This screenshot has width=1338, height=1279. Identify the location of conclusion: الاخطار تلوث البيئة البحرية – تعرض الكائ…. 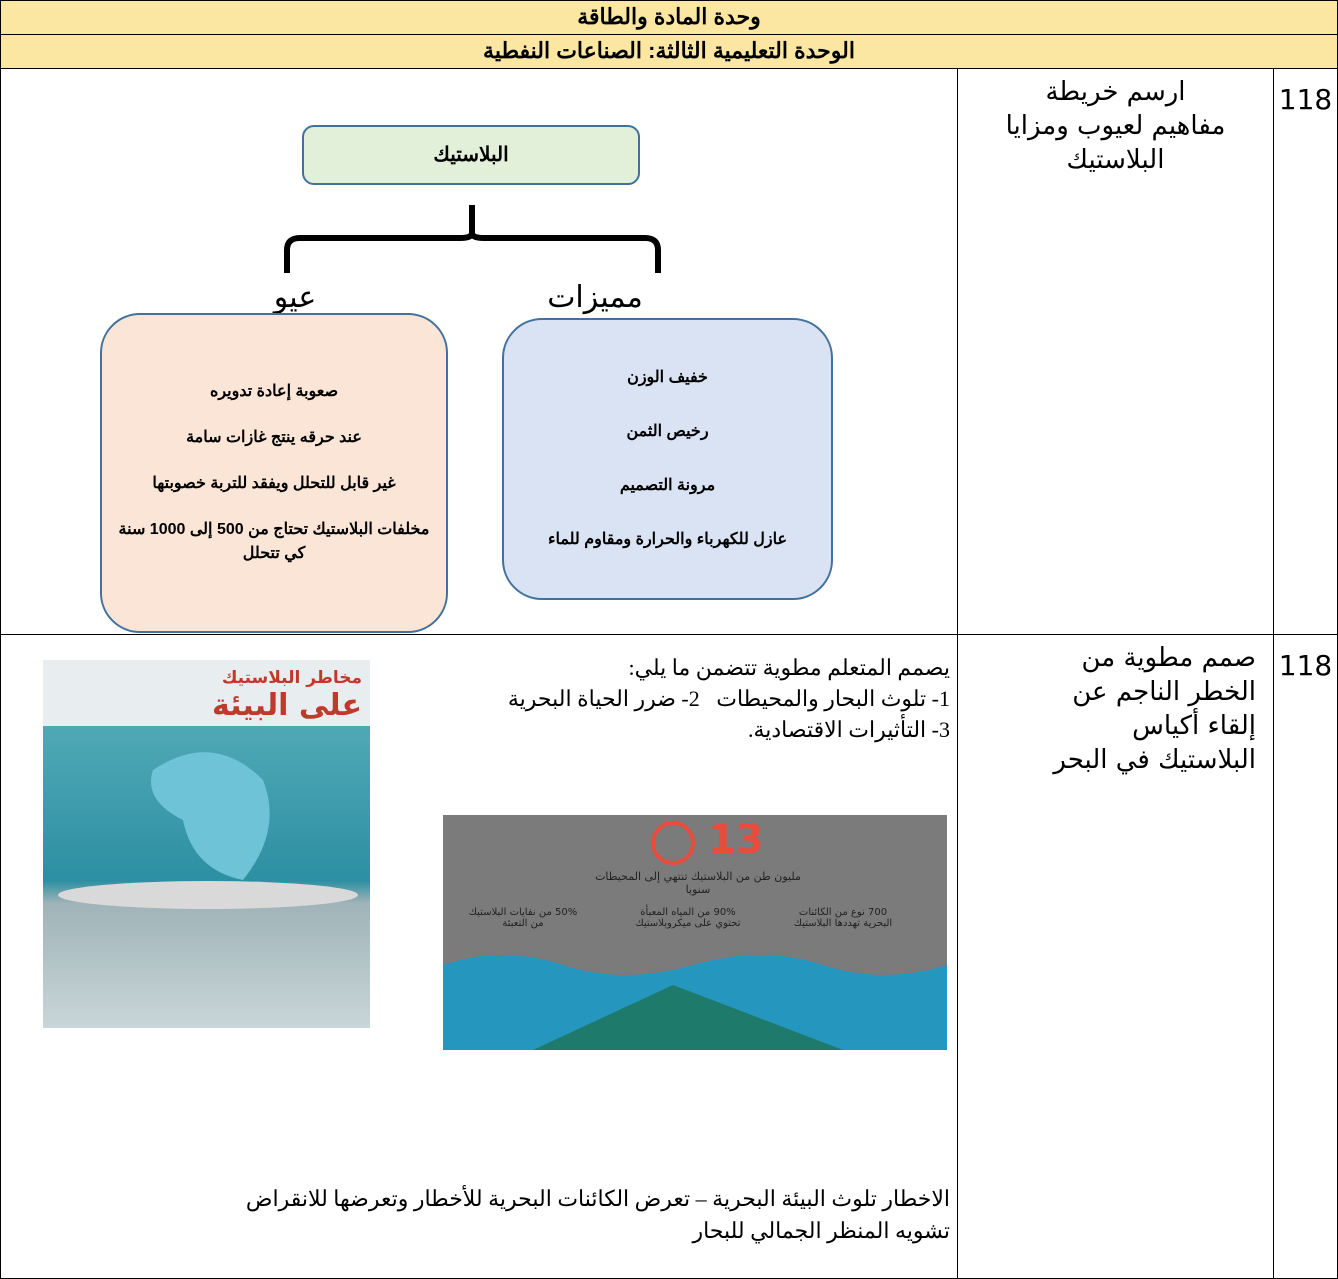
(597, 1198).